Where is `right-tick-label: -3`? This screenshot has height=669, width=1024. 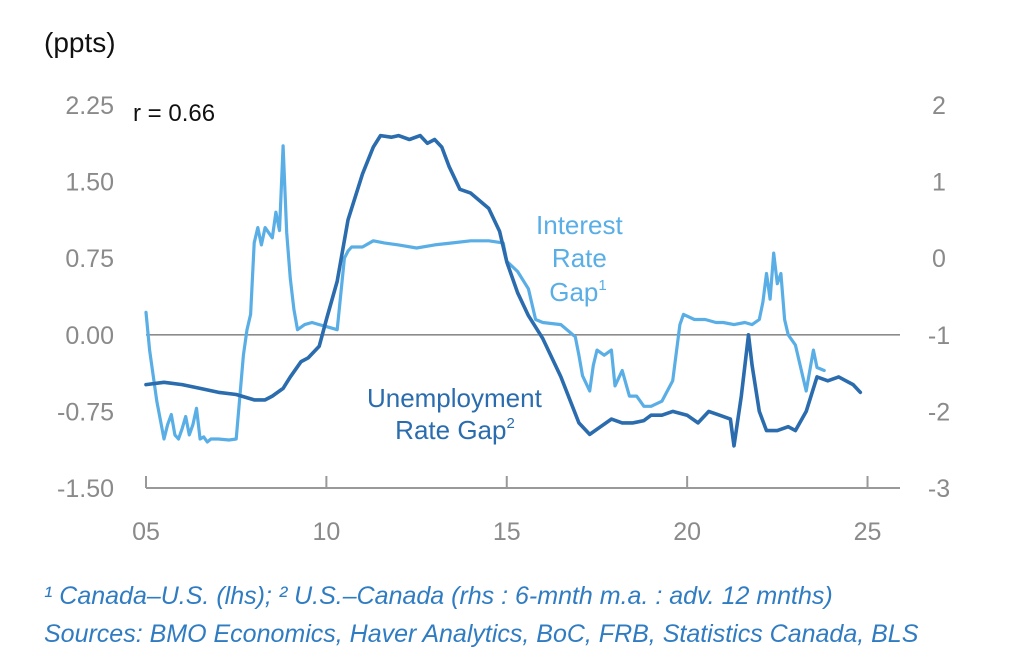 right-tick-label: -3 is located at coordinates (939, 489).